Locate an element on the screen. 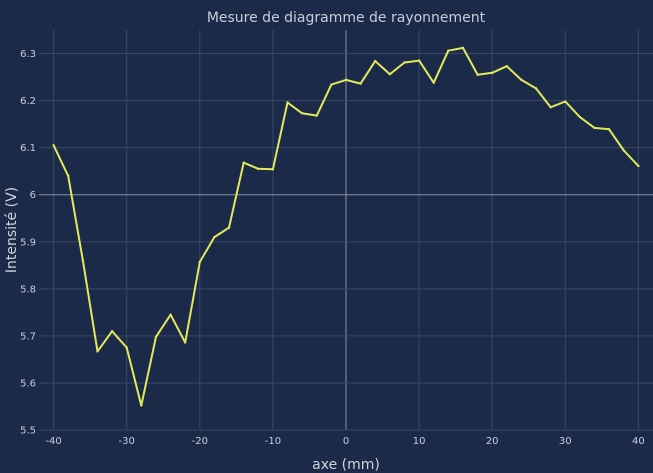 The width and height of the screenshot is (653, 473). y-tick-label: 6.3 is located at coordinates (28, 54).